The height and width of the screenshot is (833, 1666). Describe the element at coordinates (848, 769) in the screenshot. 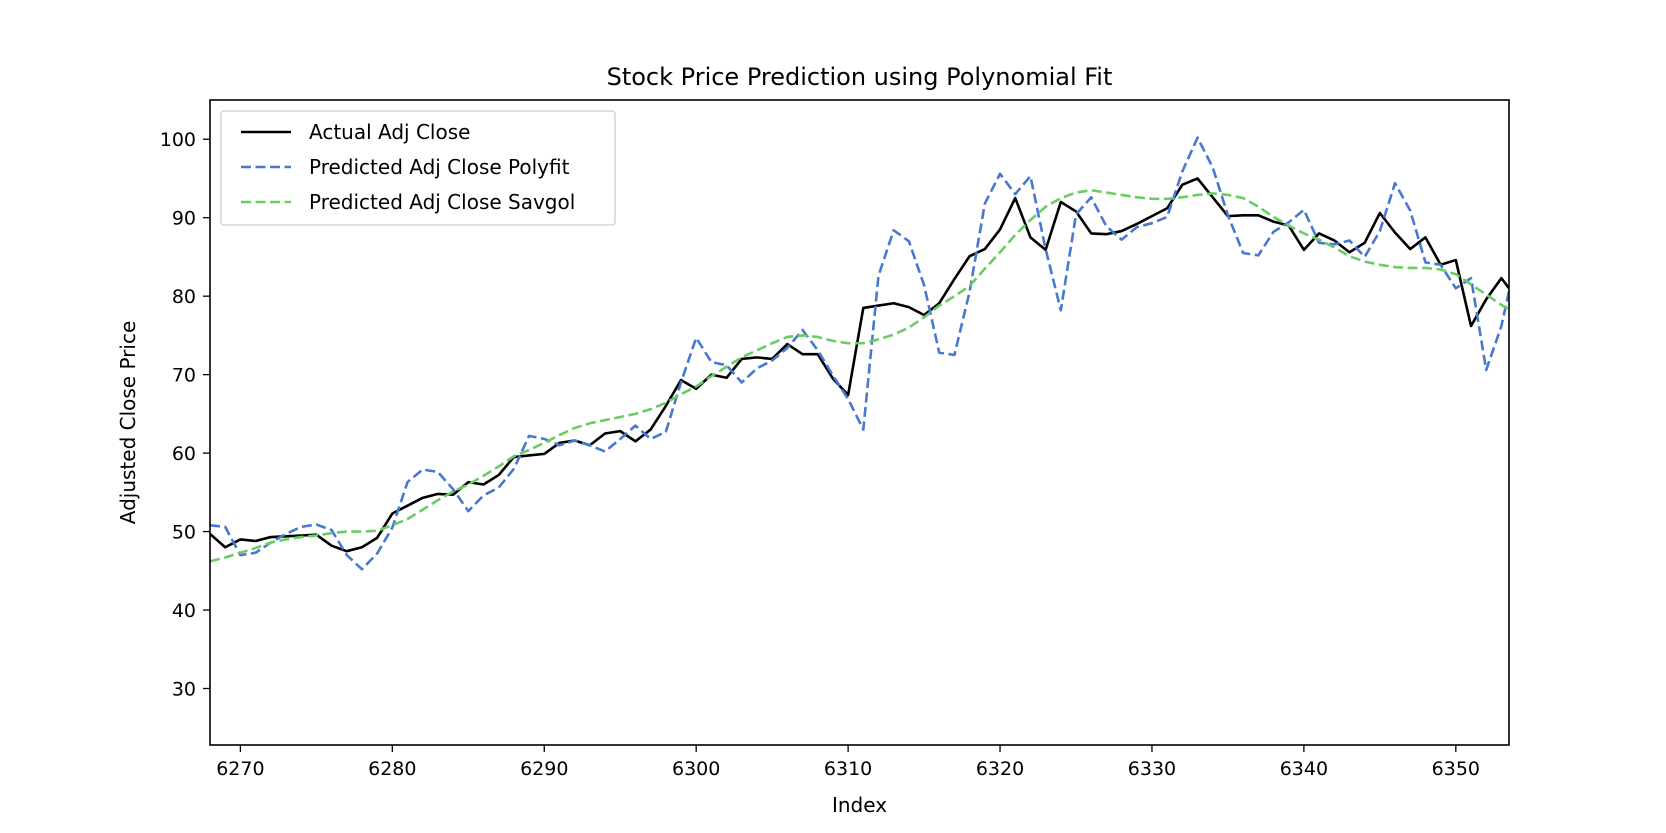

I see `x-tick-label: 6310` at that location.